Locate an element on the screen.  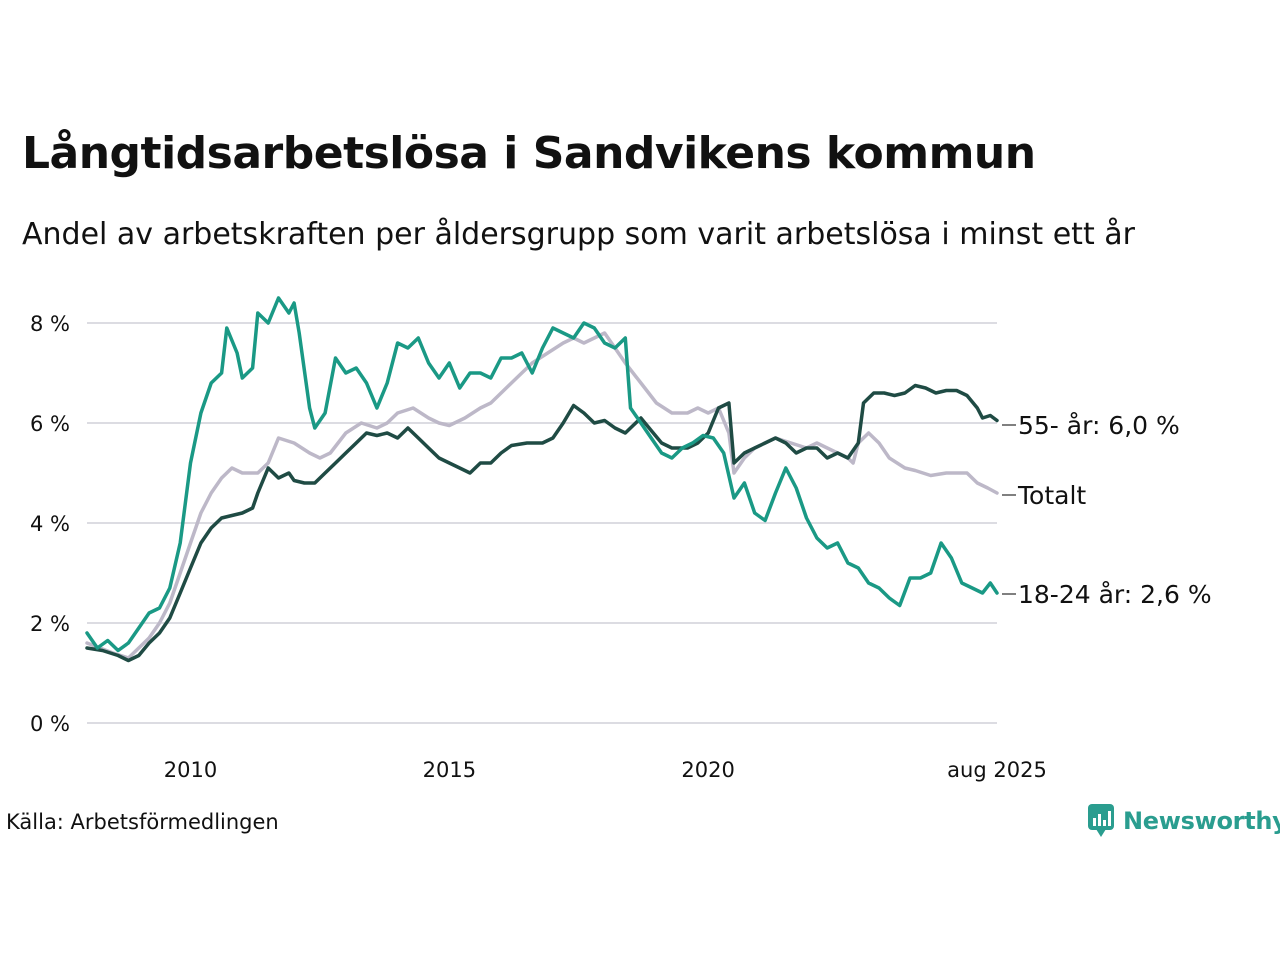
end-label: 18-24 år: 2,6 % is located at coordinates (1115, 594).